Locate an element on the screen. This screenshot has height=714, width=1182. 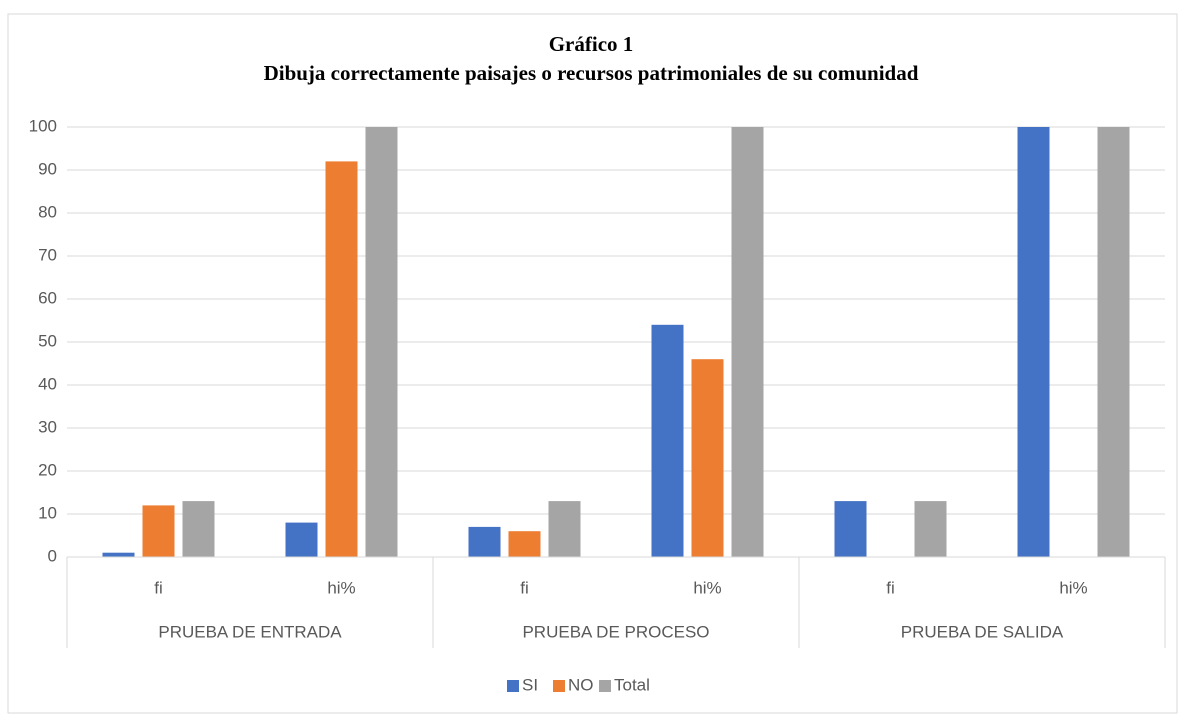
y-tick-label: 40 is located at coordinates (47, 383).